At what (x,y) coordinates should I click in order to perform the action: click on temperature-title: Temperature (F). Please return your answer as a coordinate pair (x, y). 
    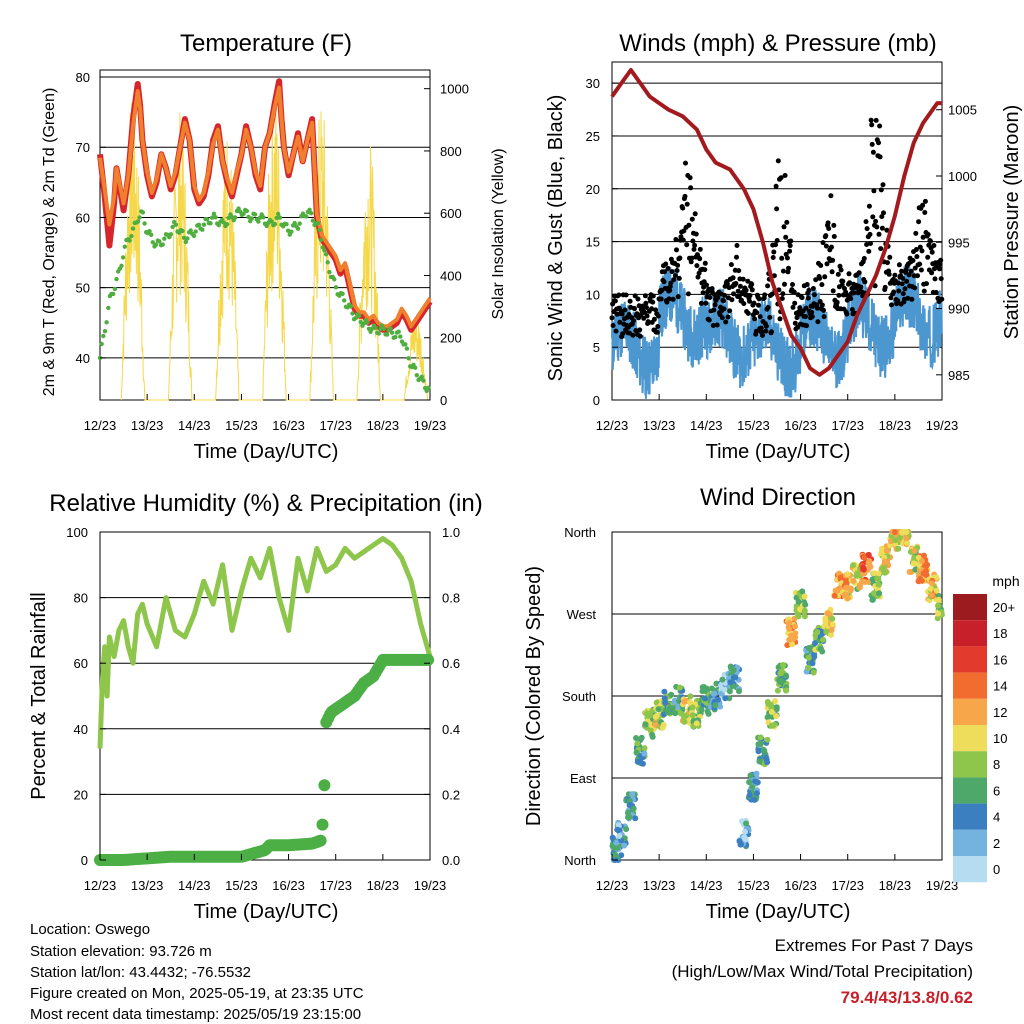
    Looking at the image, I should click on (266, 43).